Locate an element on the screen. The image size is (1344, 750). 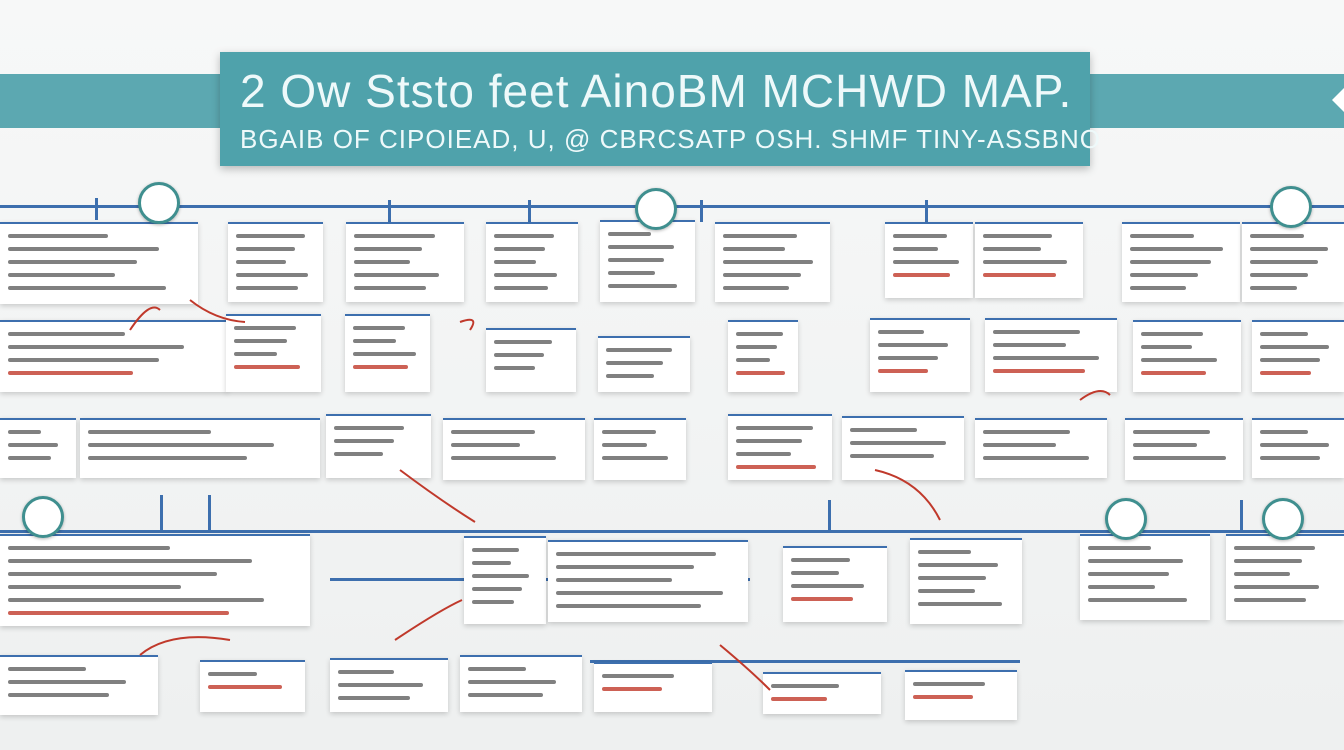
page-title: 2 Ow Ststo feet AinoBM MCHWD MAP. is located at coordinates (656, 91).